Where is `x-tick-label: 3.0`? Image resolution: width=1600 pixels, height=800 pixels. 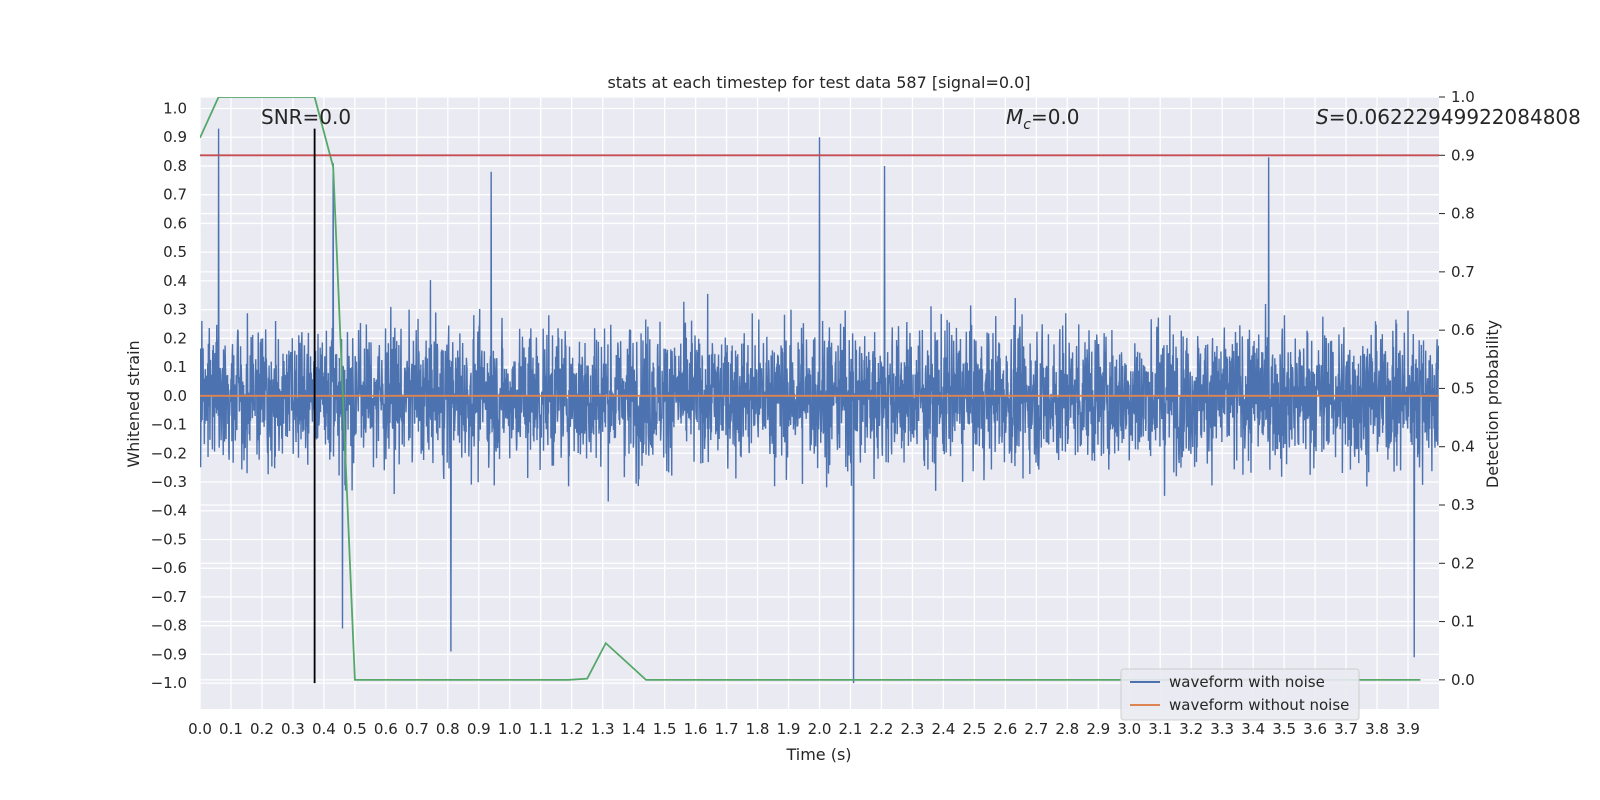
x-tick-label: 3.0 is located at coordinates (1129, 729).